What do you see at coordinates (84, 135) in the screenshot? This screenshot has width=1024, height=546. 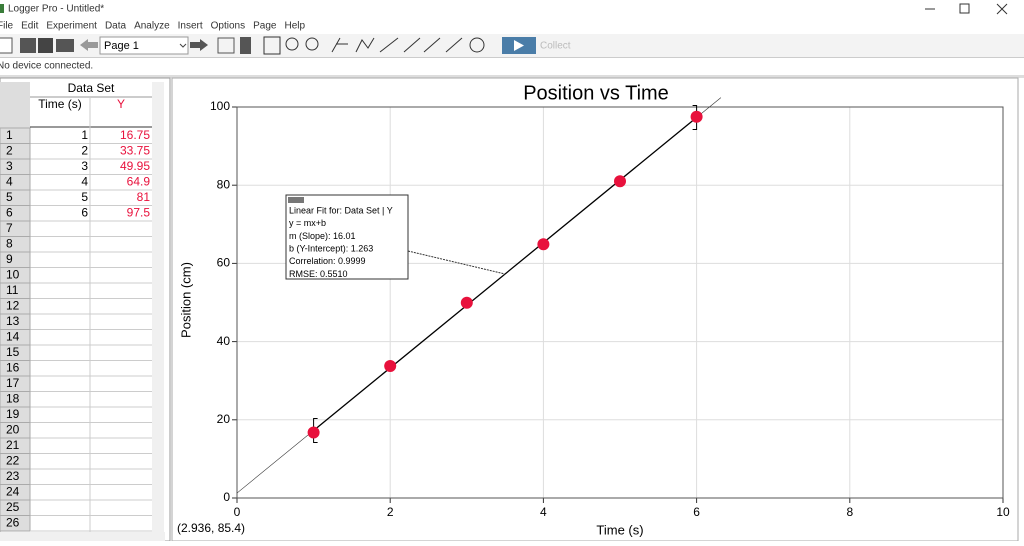 I see `table-cell: 1` at bounding box center [84, 135].